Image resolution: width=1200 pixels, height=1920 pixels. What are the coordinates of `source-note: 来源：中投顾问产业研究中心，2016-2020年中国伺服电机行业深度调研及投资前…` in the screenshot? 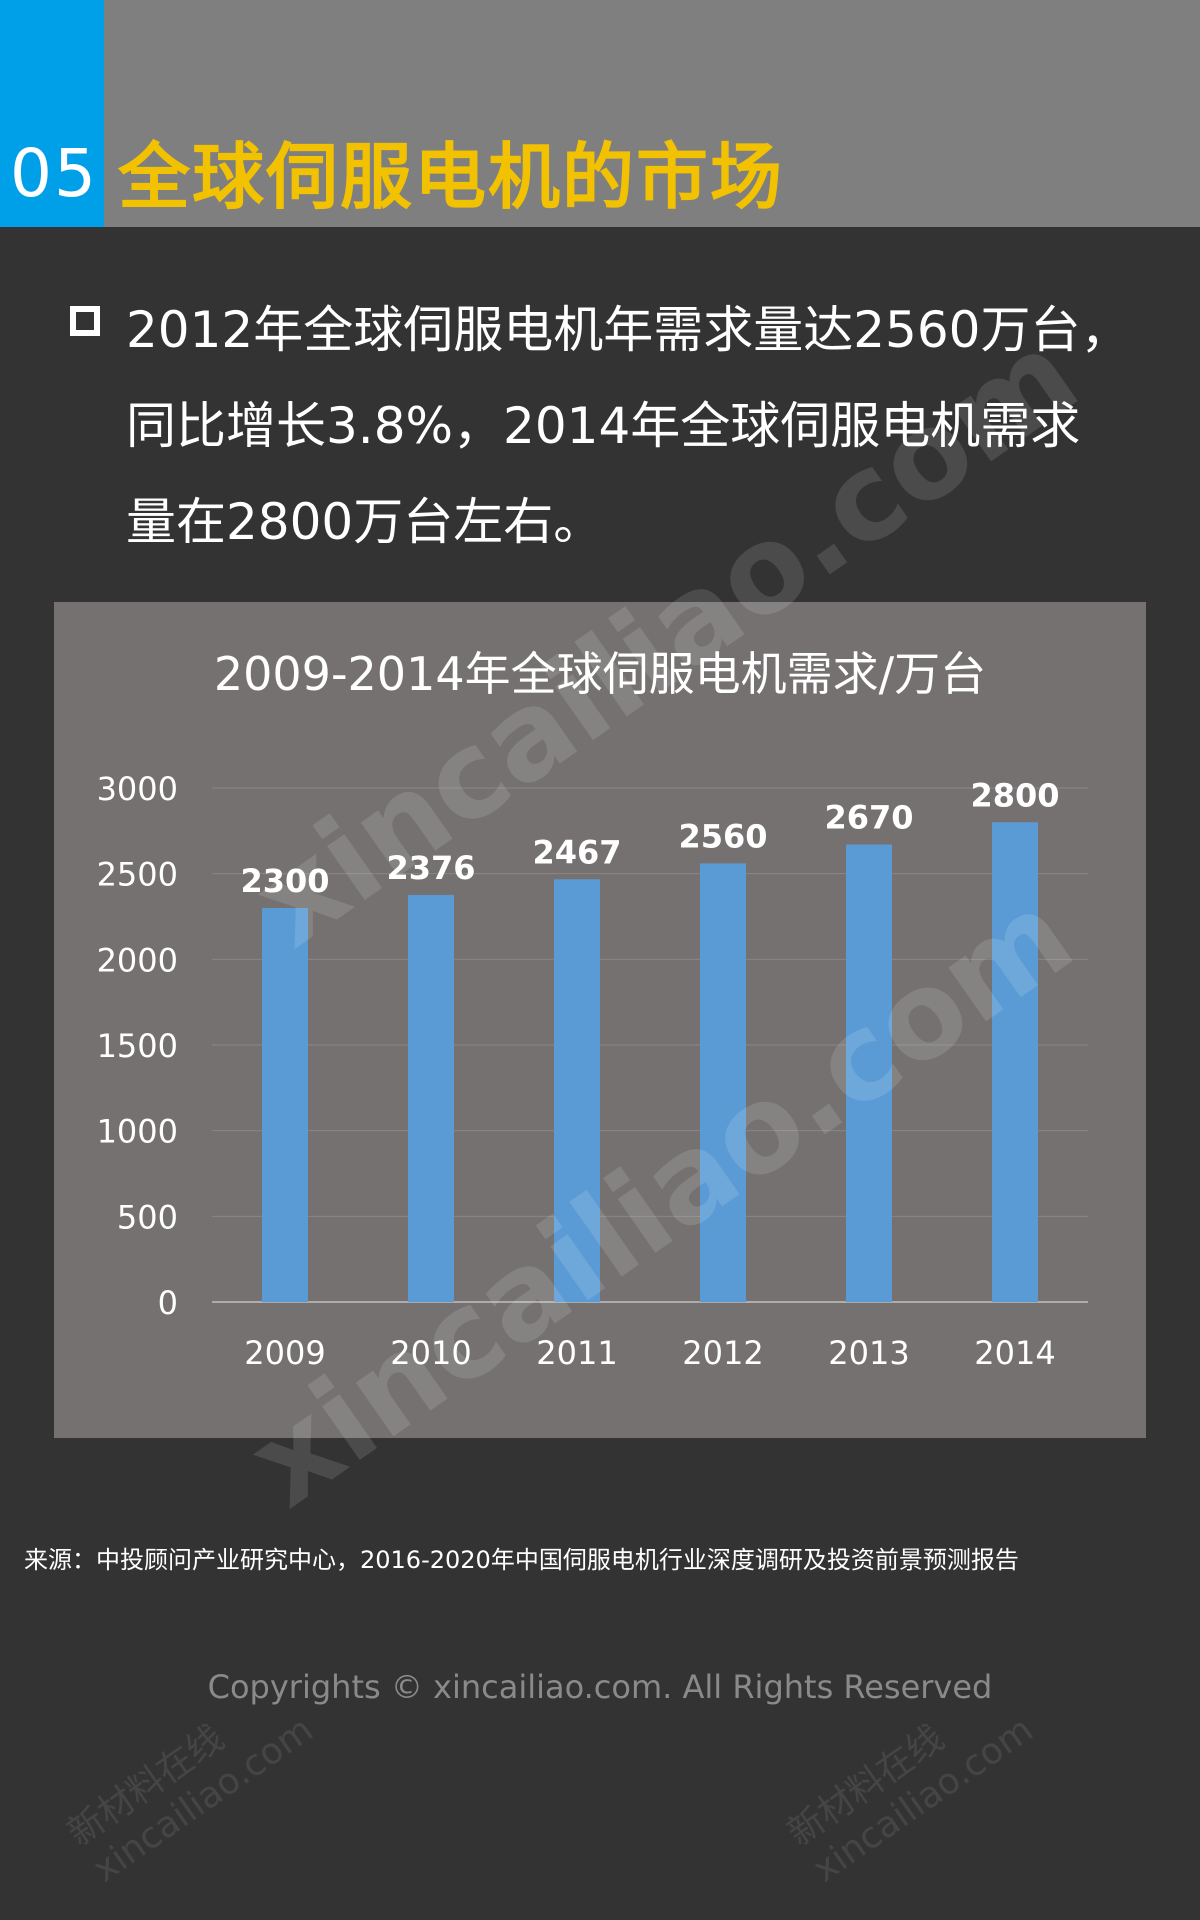 It's located at (521, 1560).